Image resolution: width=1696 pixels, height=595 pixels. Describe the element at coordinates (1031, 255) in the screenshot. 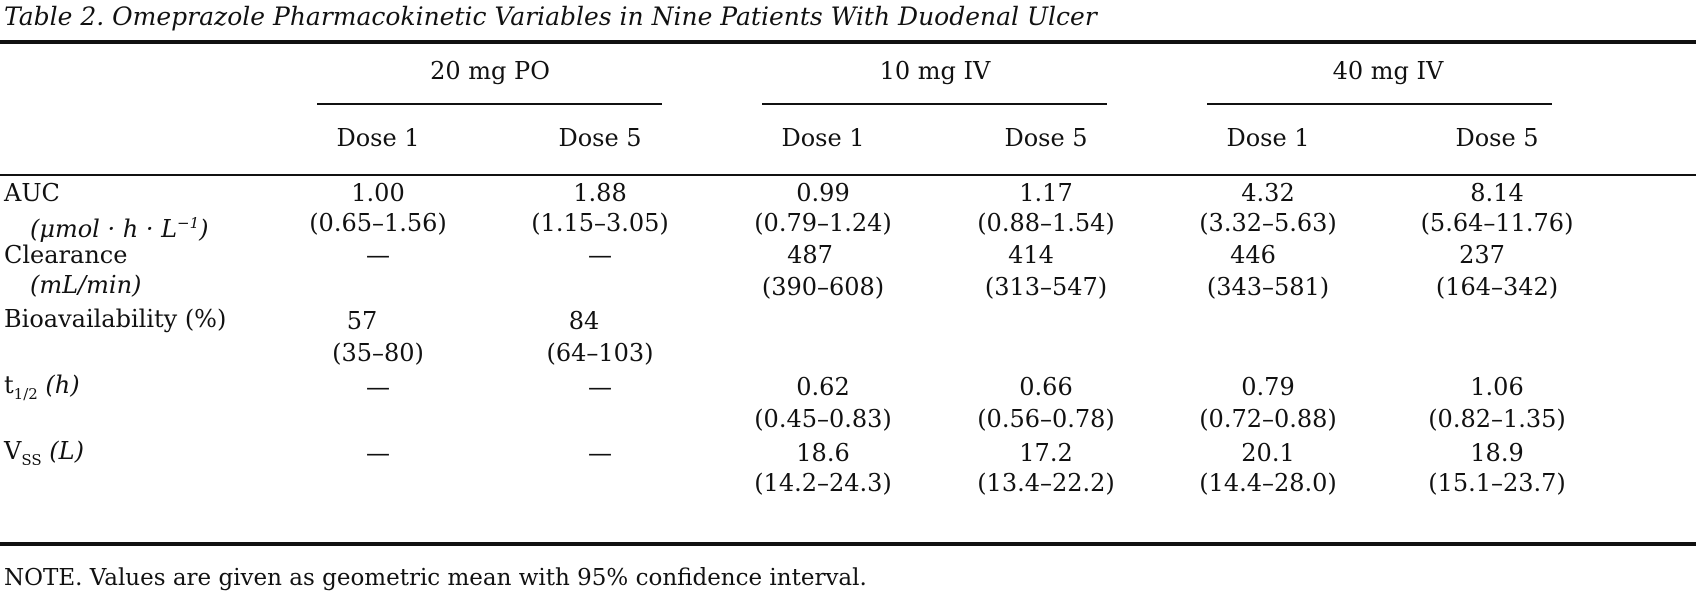

I see `clearance-value: 414` at that location.